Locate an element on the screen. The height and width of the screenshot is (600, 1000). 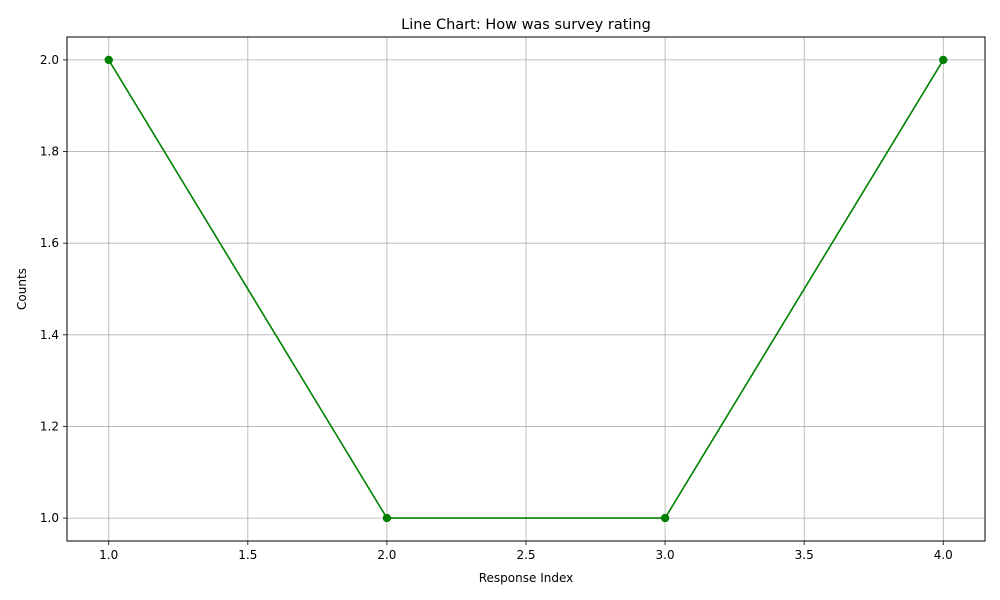
y-tick-label: 1.6 is located at coordinates (49, 243).